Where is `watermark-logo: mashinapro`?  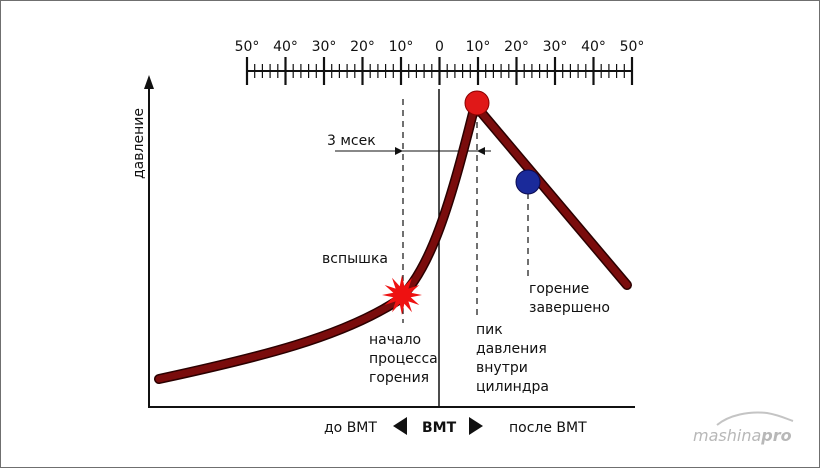
watermark-logo: mashinapro is located at coordinates (743, 428).